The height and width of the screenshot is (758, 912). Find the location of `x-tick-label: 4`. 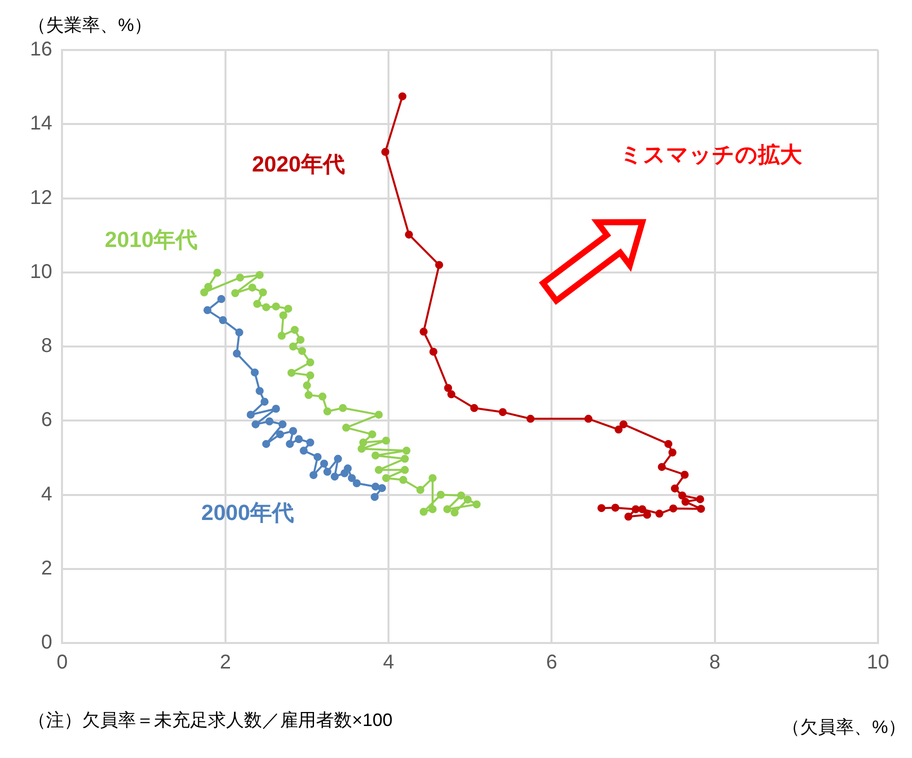

x-tick-label: 4 is located at coordinates (388, 663).